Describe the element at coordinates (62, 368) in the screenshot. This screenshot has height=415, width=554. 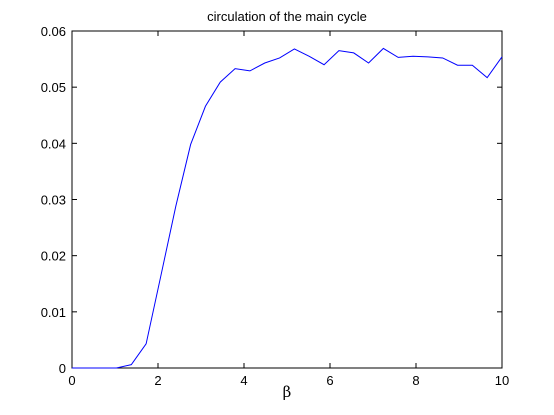
I see `y-tick-label: 0` at that location.